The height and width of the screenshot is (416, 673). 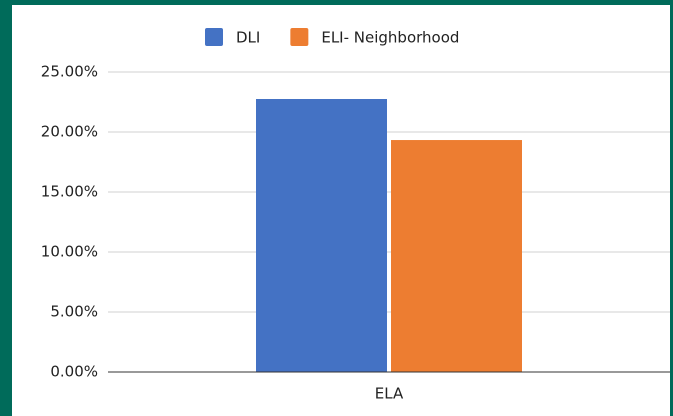 I want to click on y-tick-label: 10.00%, so click(x=69, y=252).